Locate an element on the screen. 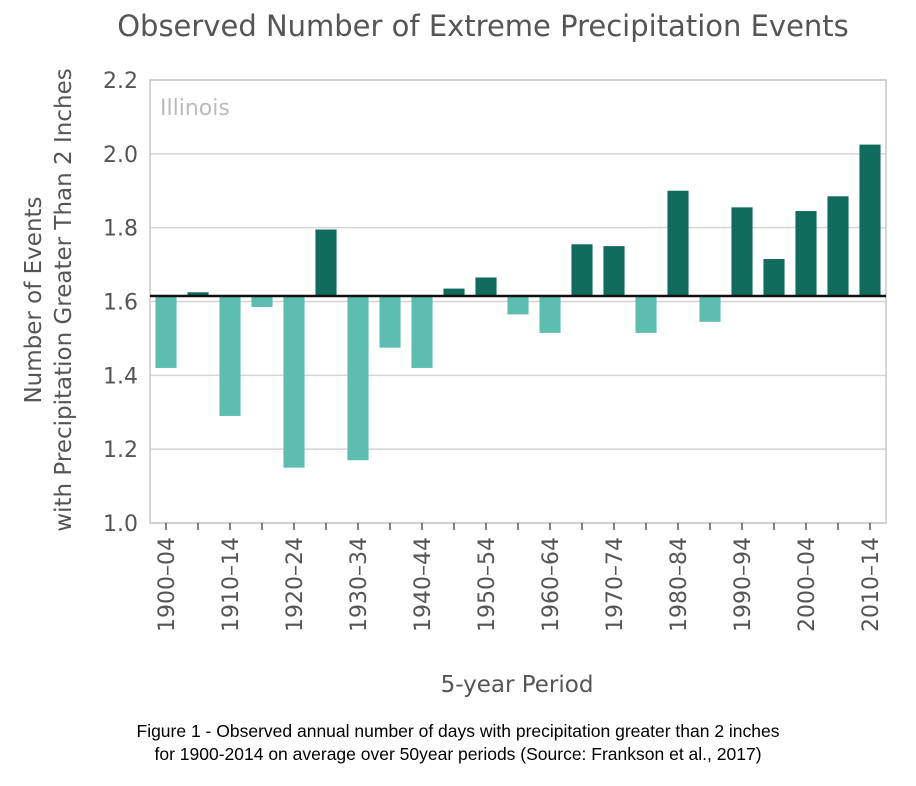 The height and width of the screenshot is (786, 916). x-tick-label: 1970–74 is located at coordinates (615, 584).